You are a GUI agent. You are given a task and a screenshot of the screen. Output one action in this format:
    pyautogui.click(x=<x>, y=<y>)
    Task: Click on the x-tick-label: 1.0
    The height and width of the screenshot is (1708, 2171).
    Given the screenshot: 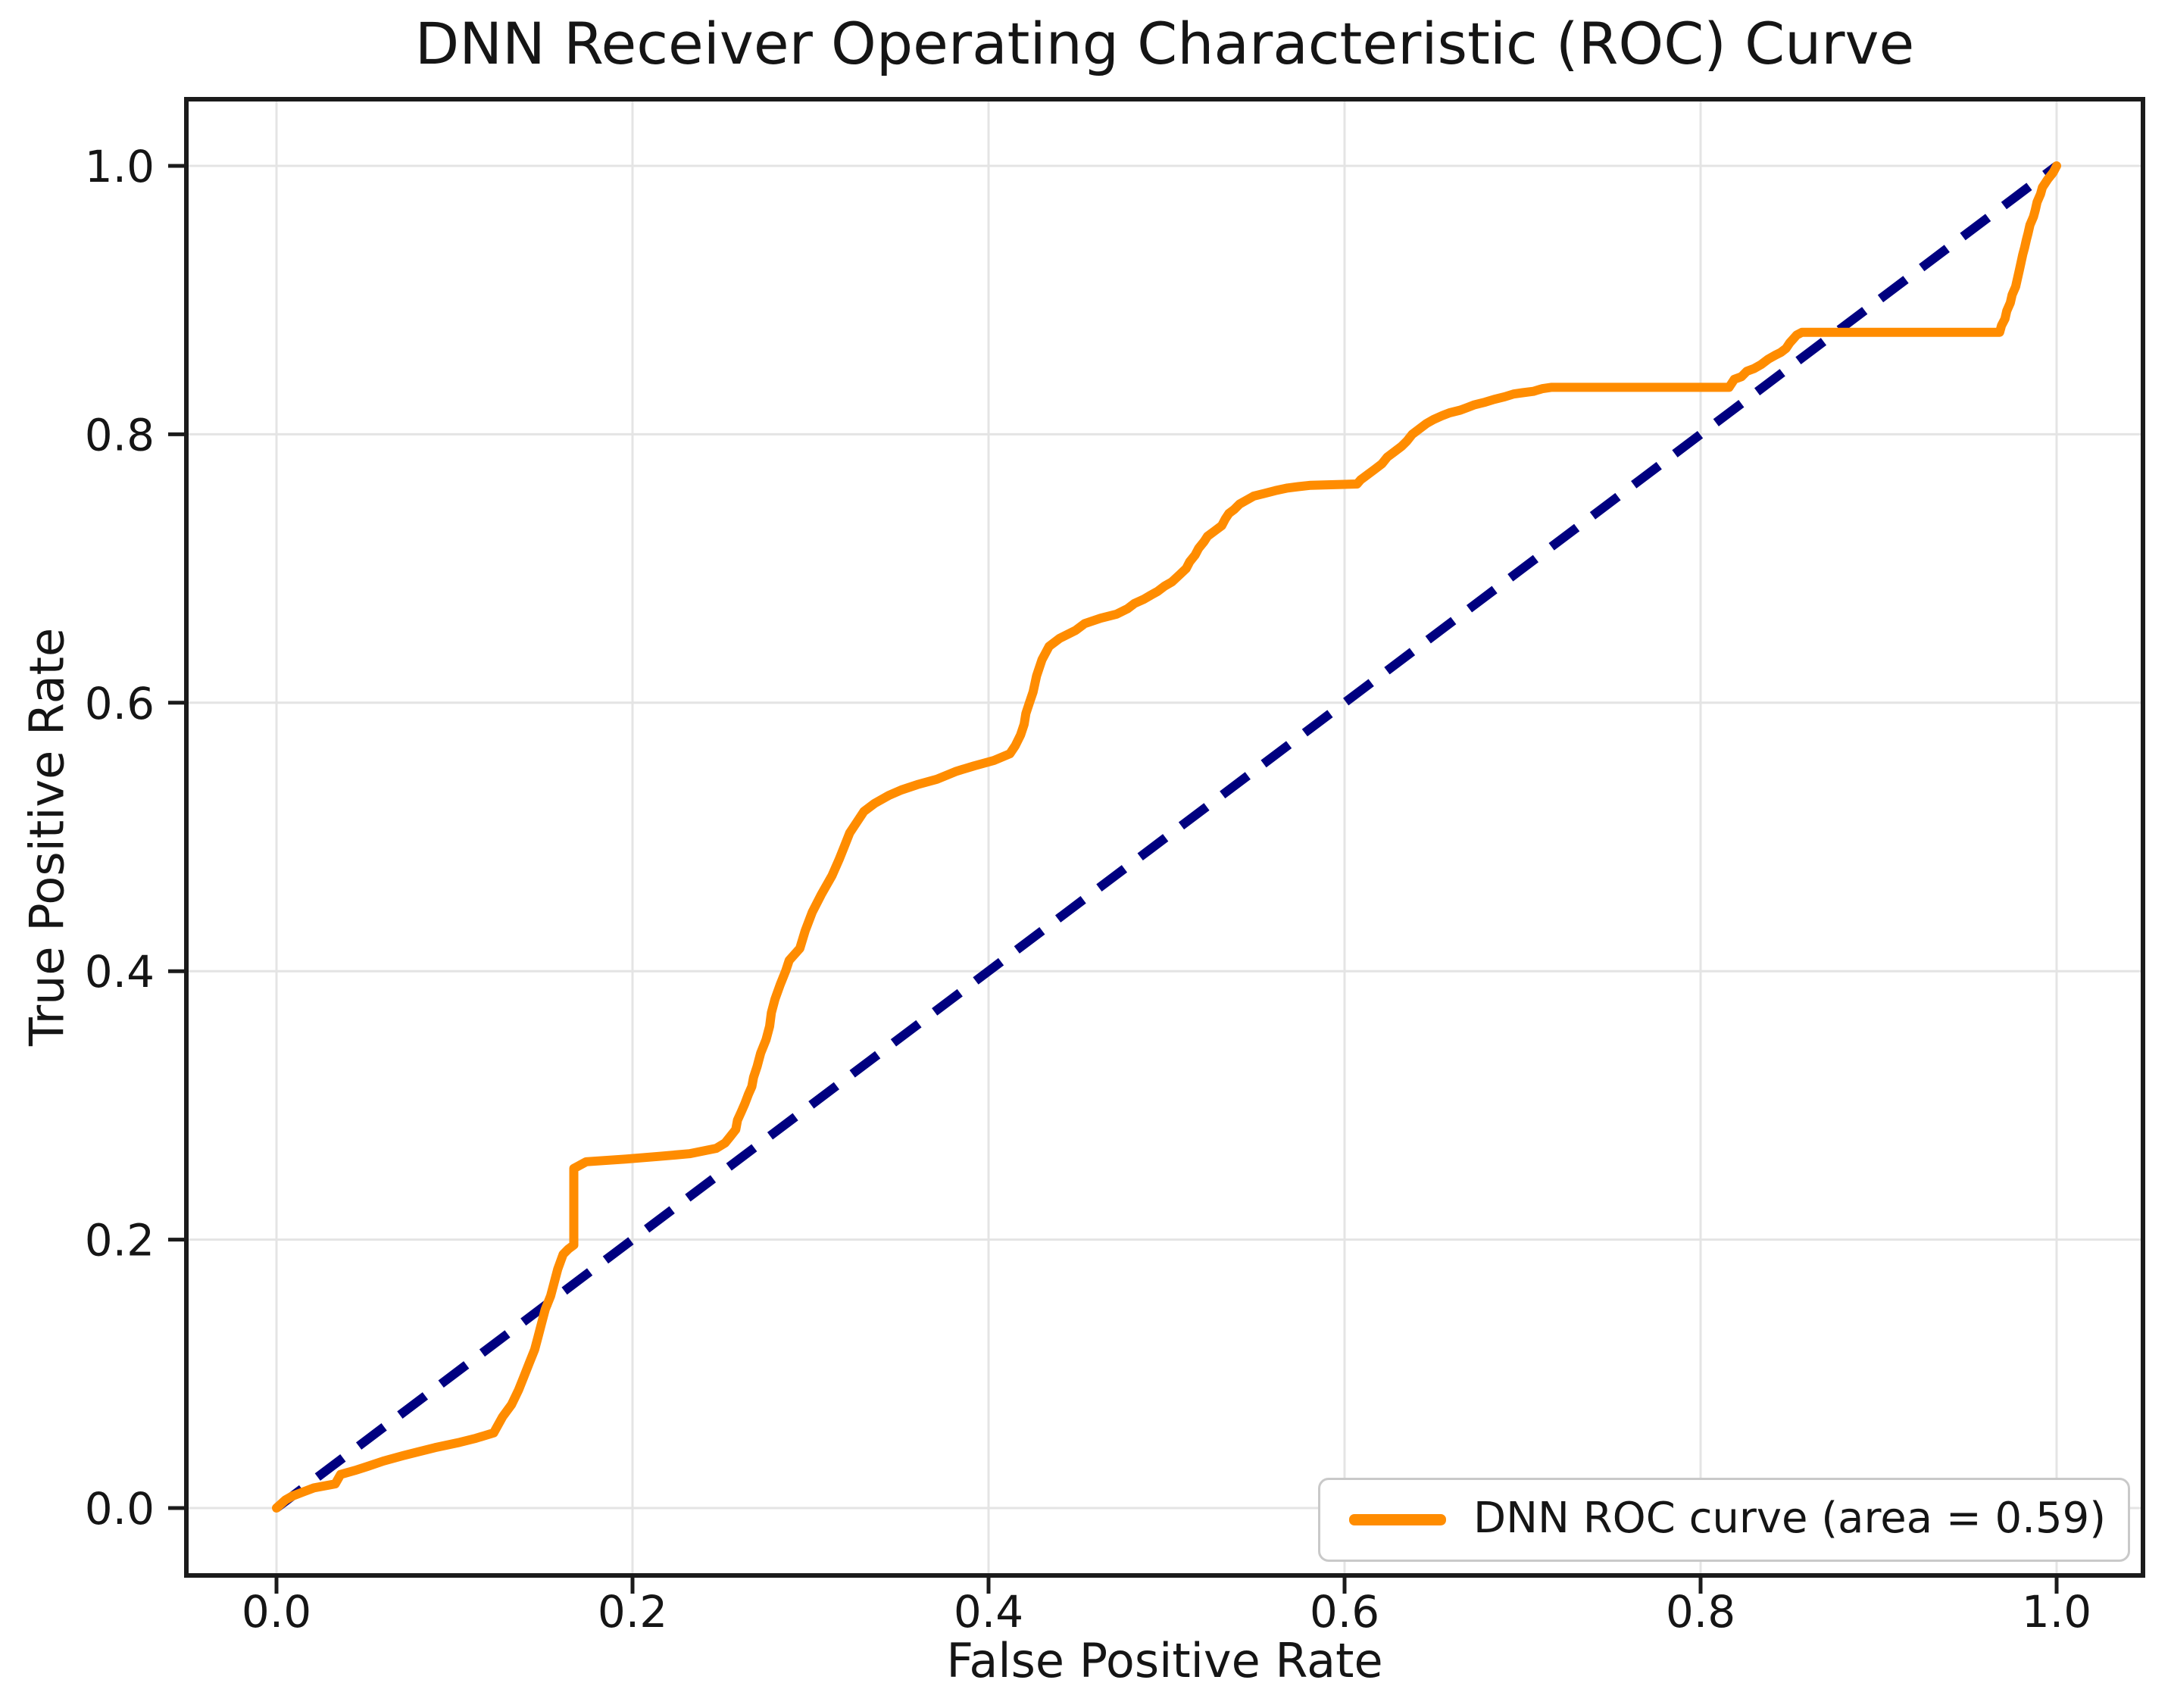 What is the action you would take?
    pyautogui.click(x=2057, y=1612)
    